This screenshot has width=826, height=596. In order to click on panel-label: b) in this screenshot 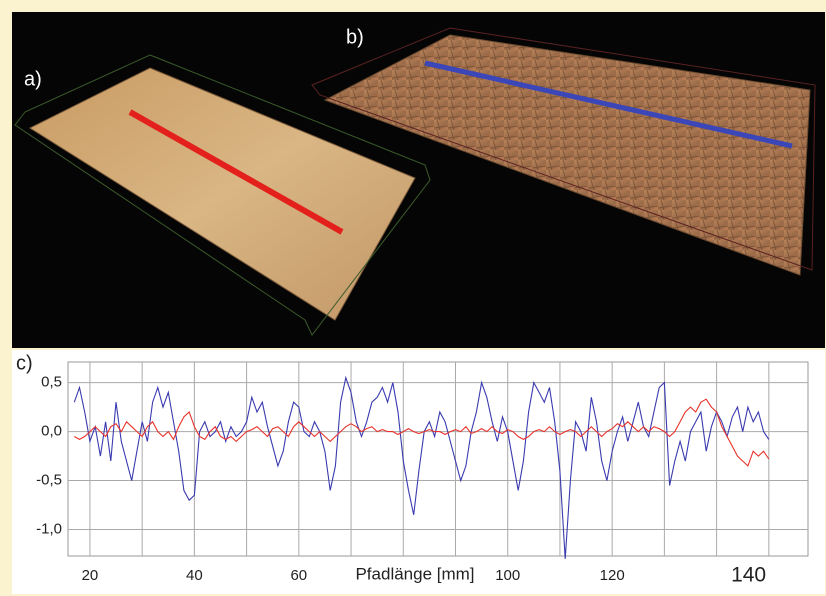, I will do `click(355, 37)`.